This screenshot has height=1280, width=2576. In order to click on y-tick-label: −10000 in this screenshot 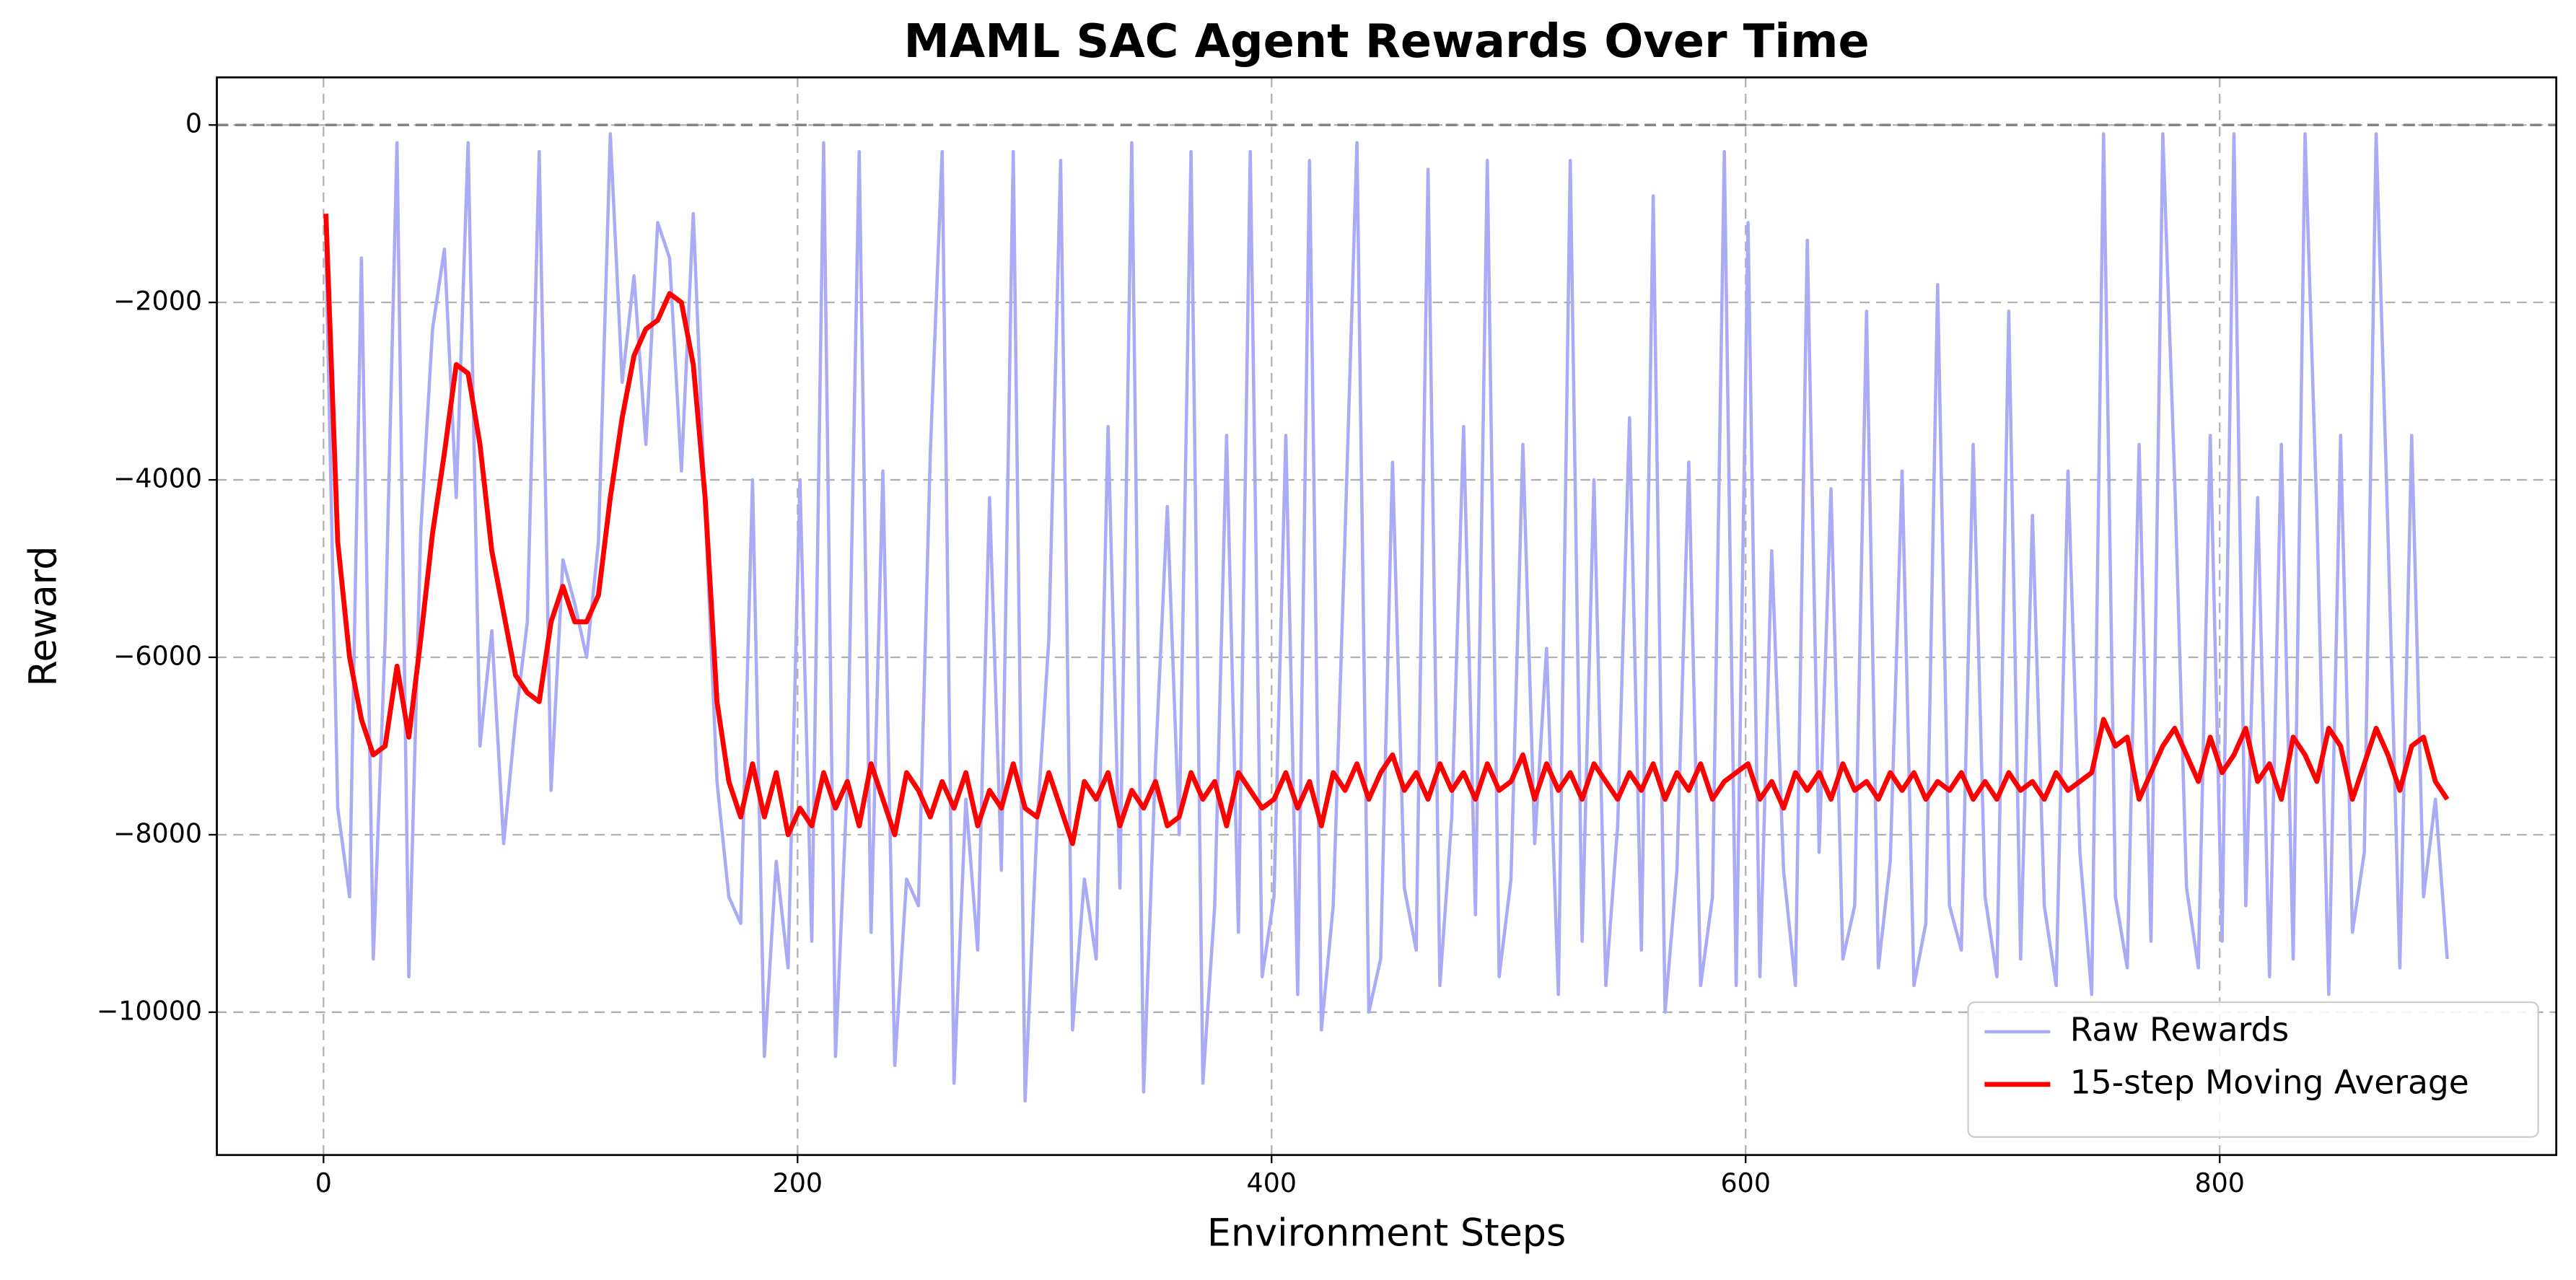, I will do `click(149, 1010)`.